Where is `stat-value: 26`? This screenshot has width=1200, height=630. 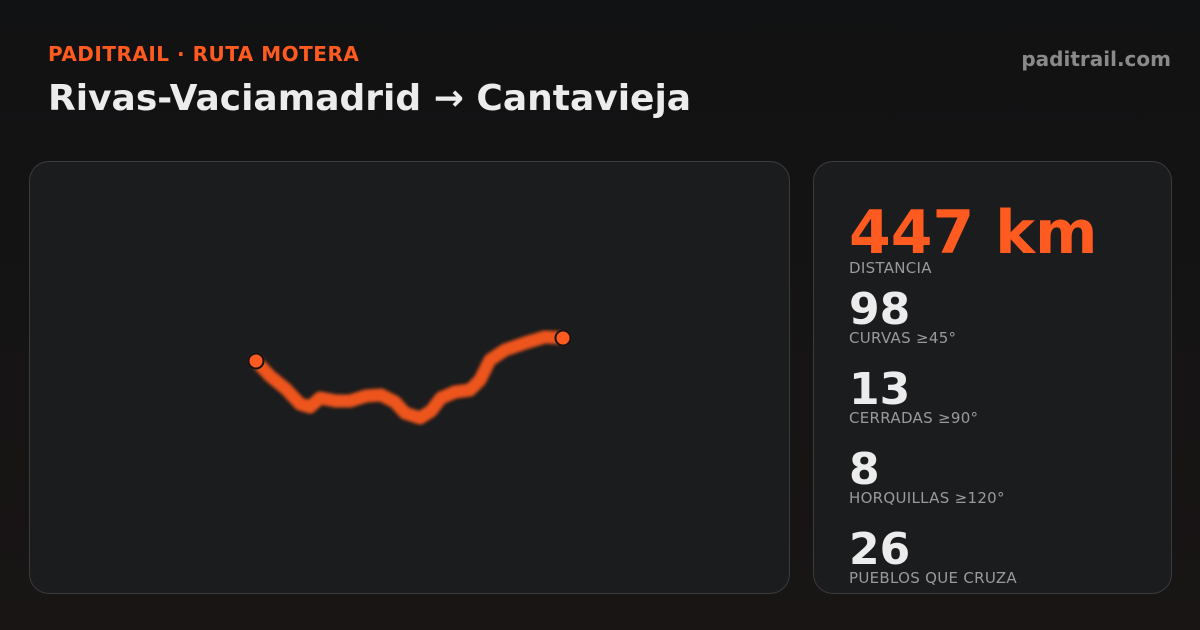
stat-value: 26 is located at coordinates (880, 549).